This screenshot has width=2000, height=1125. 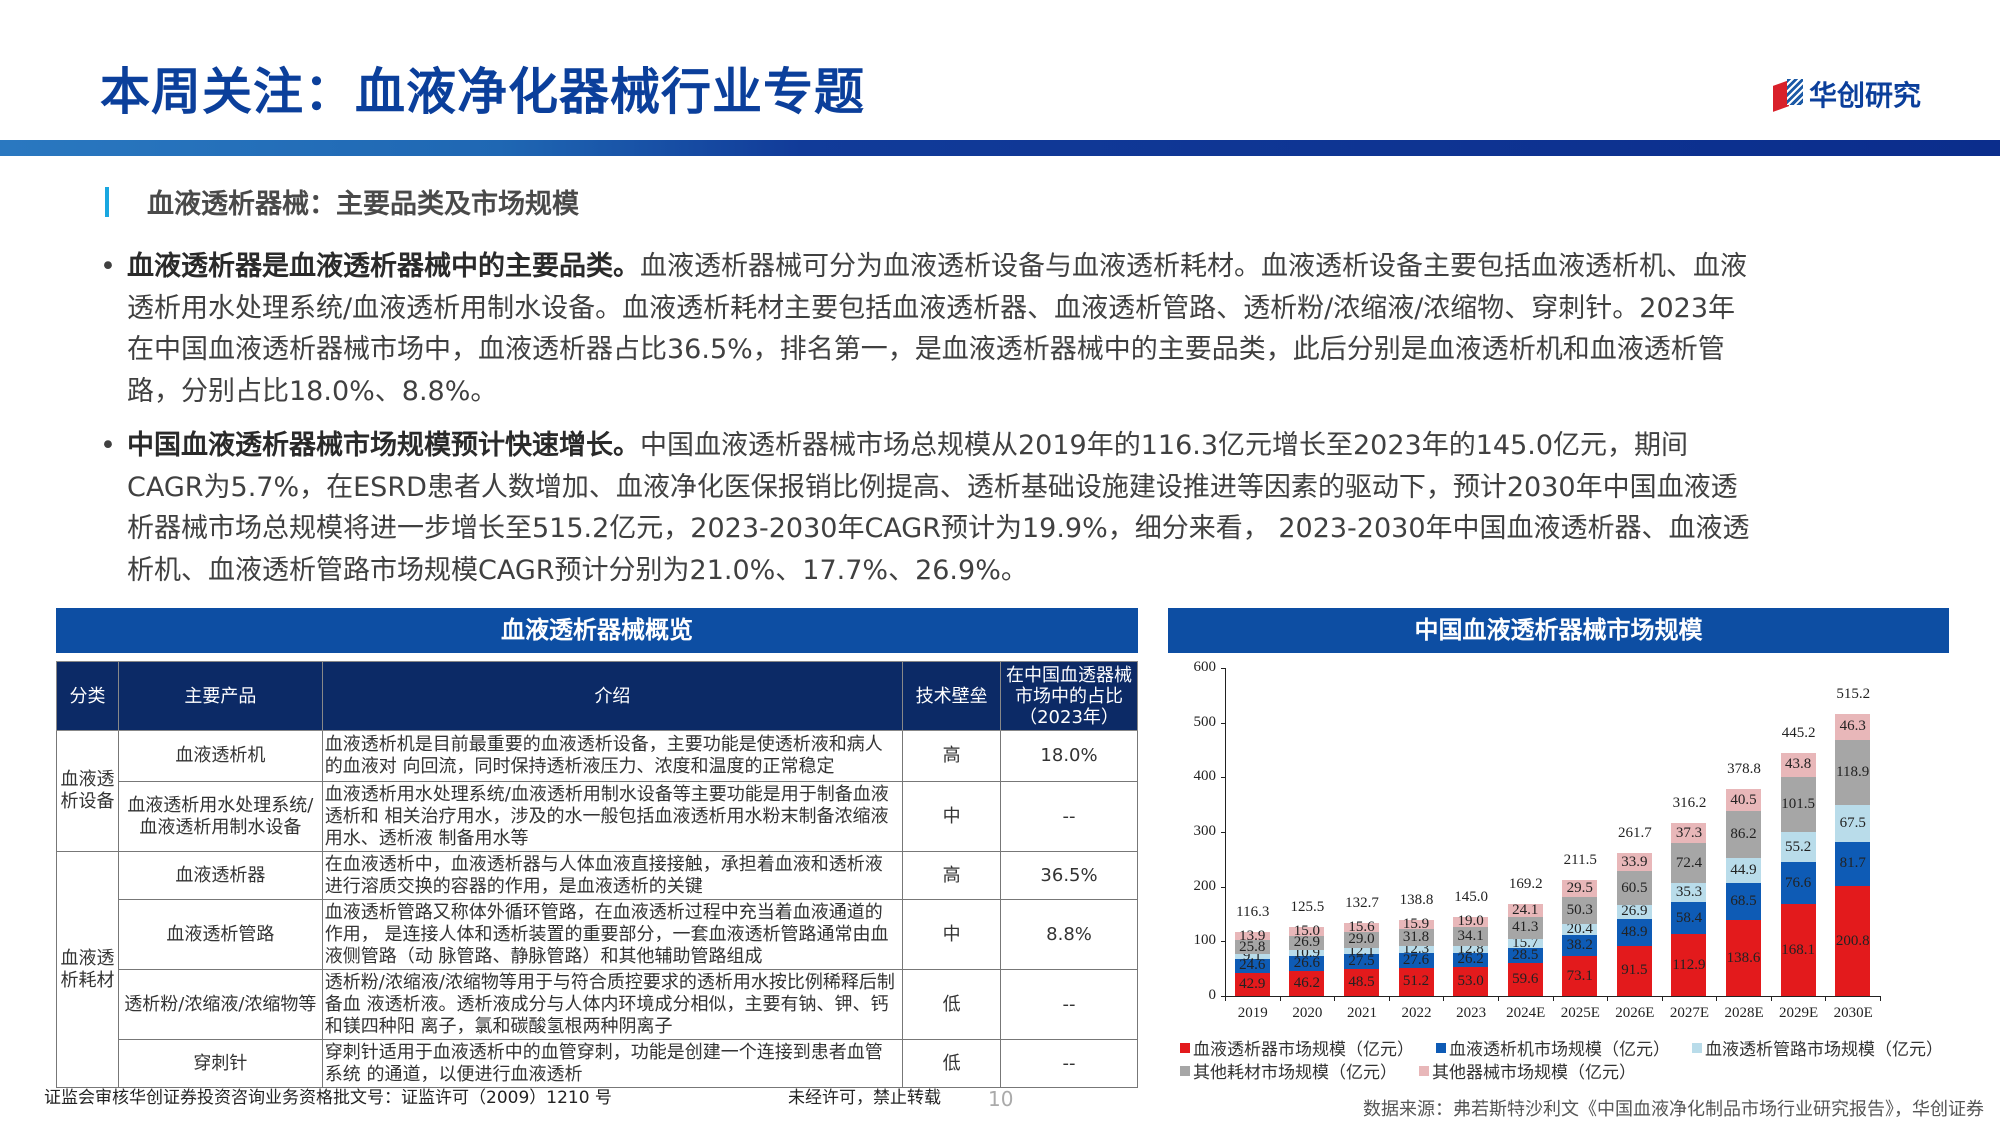 I want to click on y-tick-label: 100, so click(x=1205, y=940).